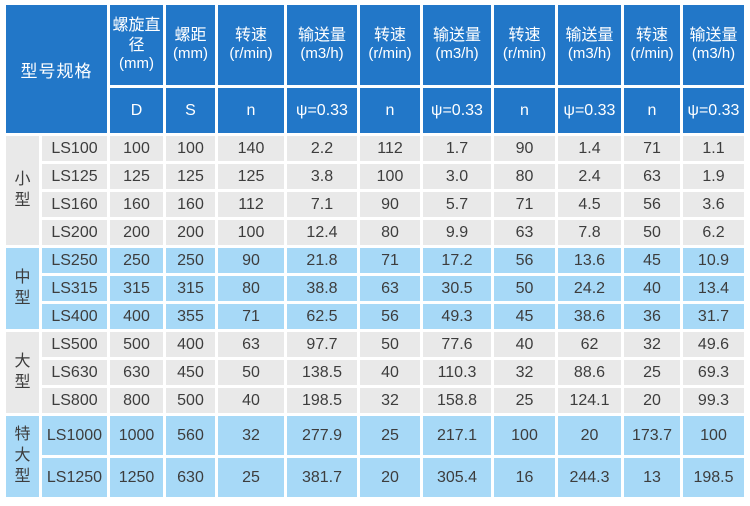 Image resolution: width=750 pixels, height=506 pixels. Describe the element at coordinates (589, 176) in the screenshot. I see `data-cell: 2.4` at that location.